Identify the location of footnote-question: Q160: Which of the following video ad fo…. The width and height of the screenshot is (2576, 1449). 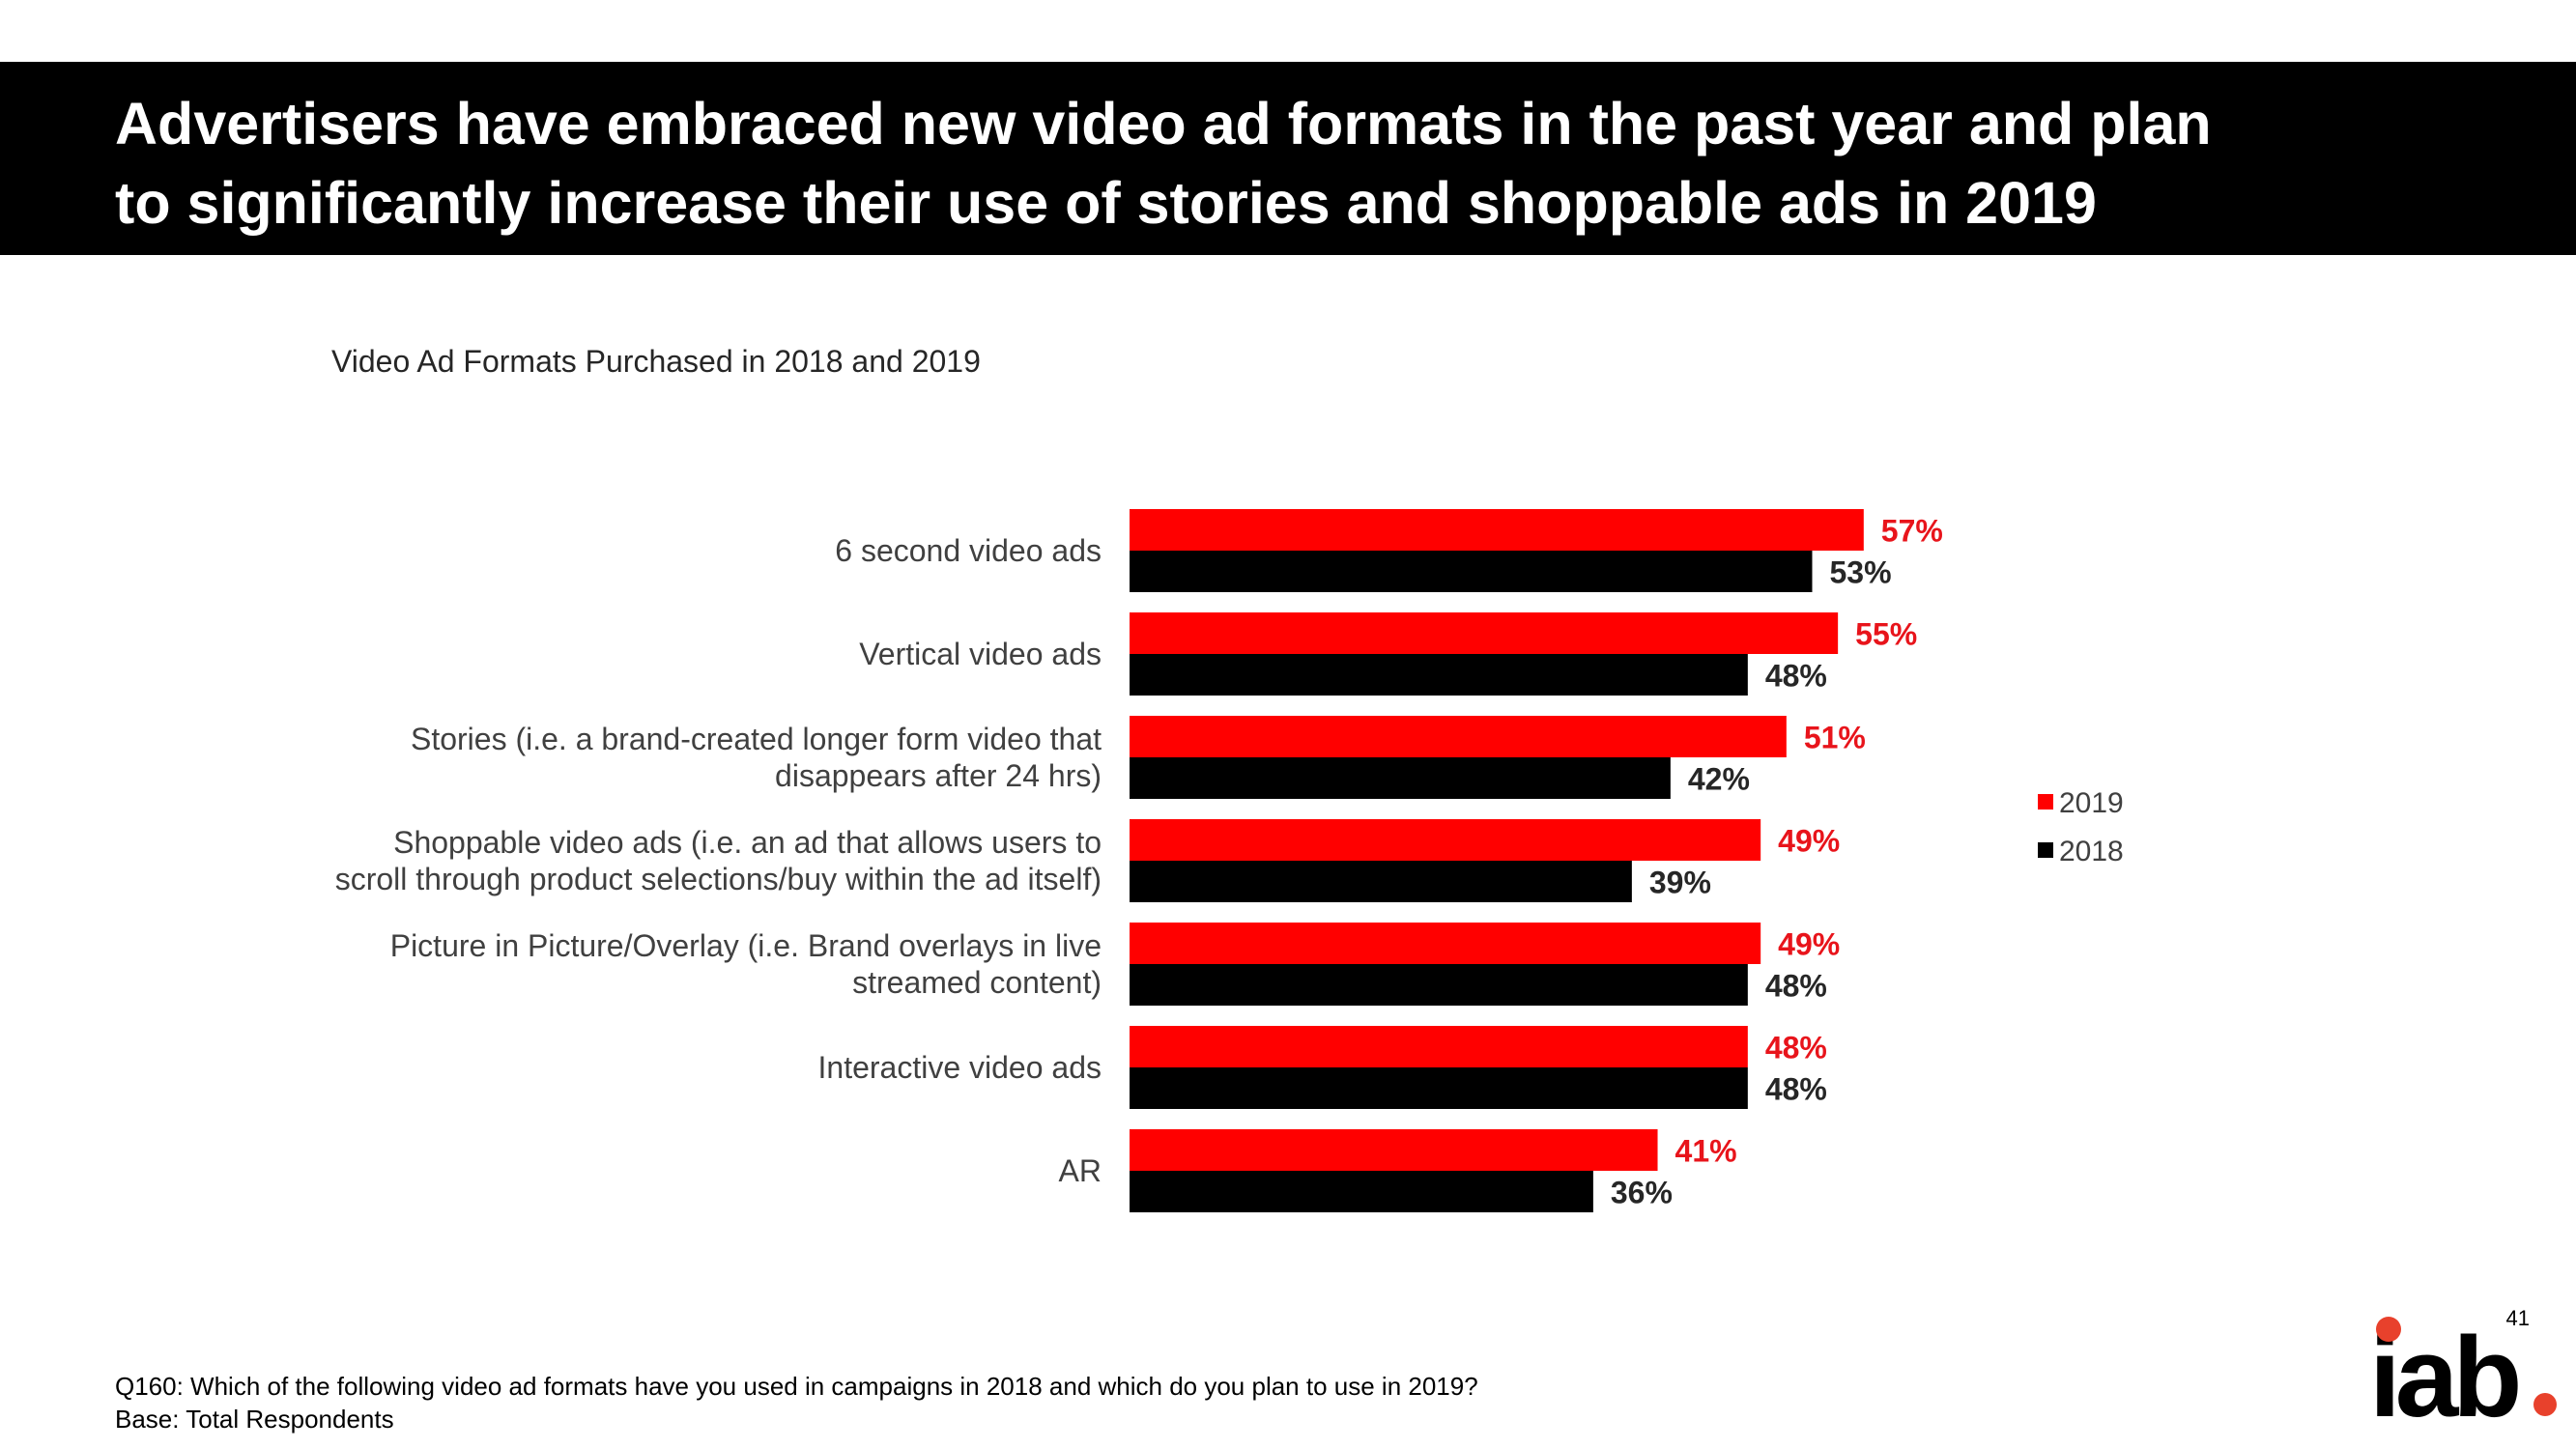
(797, 1386).